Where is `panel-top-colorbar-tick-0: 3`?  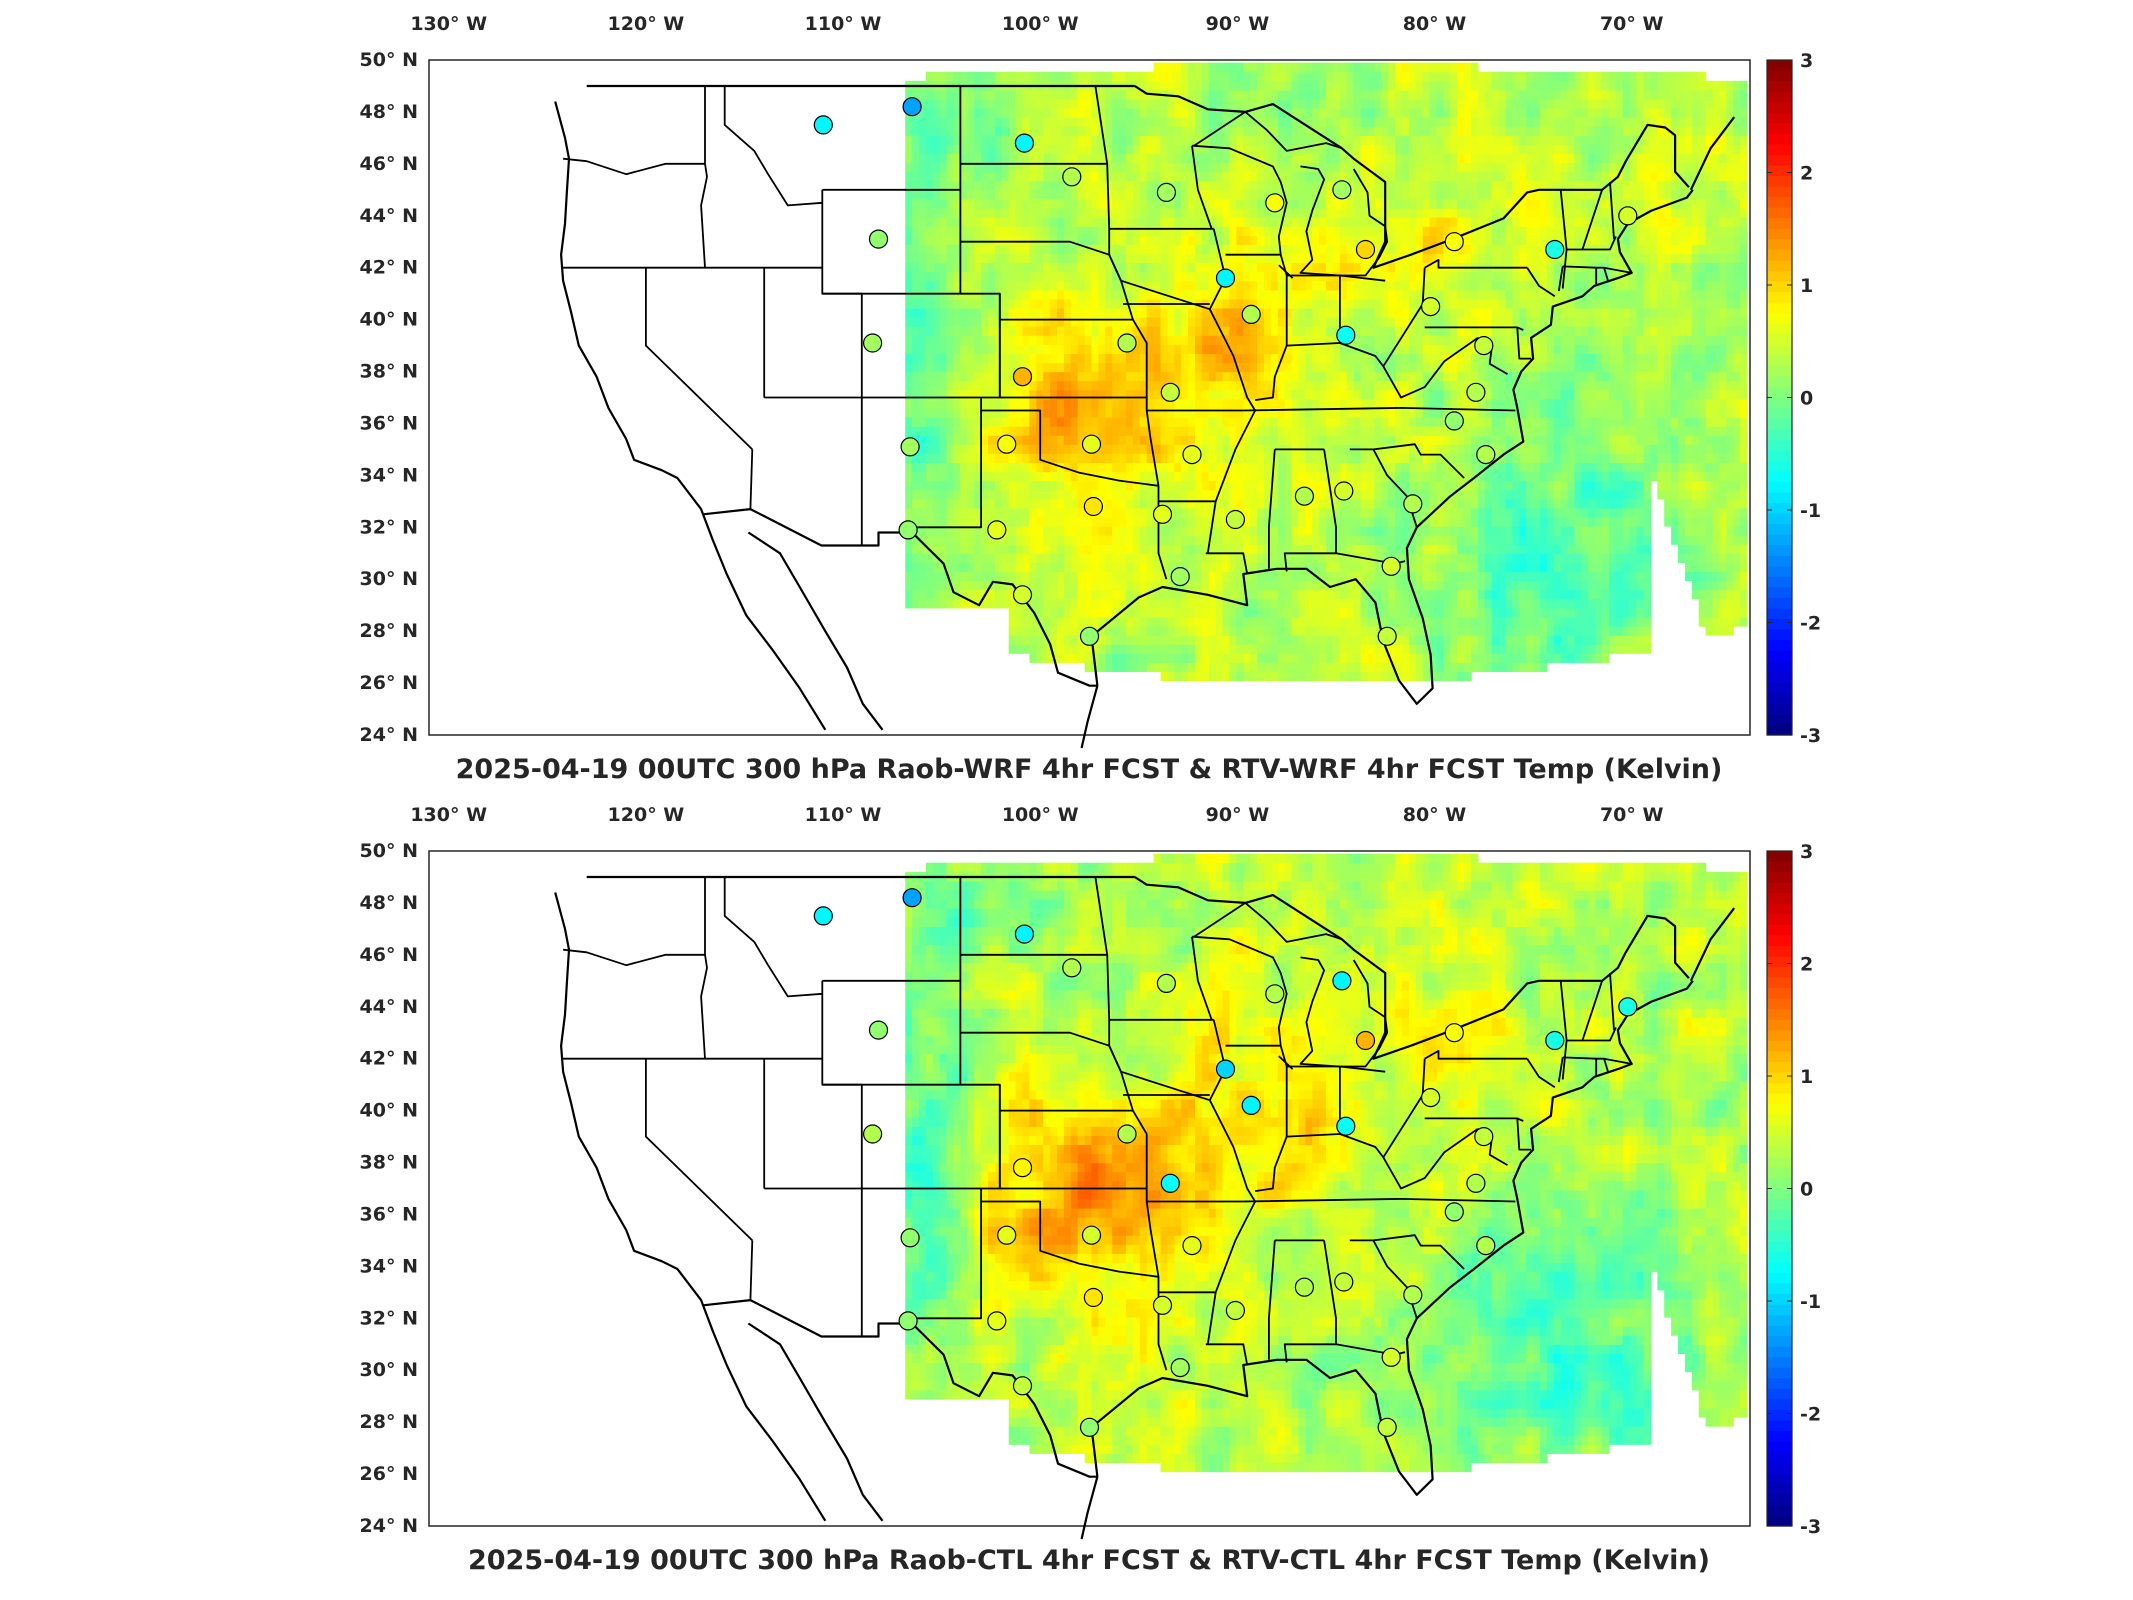 panel-top-colorbar-tick-0: 3 is located at coordinates (1806, 61).